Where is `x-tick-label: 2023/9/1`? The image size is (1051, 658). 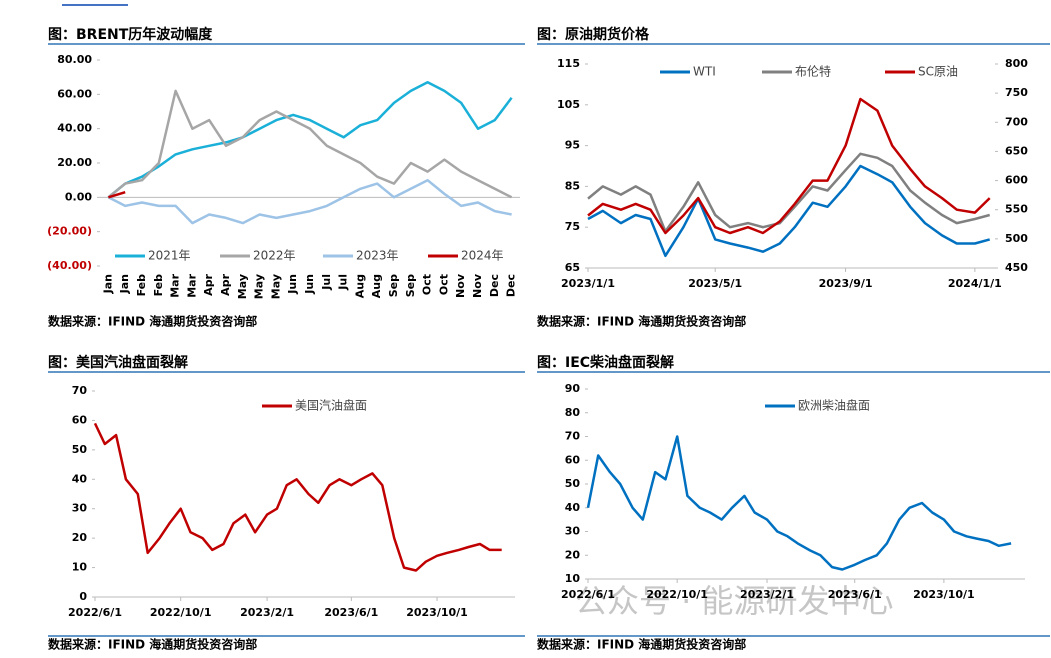
x-tick-label: 2023/9/1 is located at coordinates (846, 283).